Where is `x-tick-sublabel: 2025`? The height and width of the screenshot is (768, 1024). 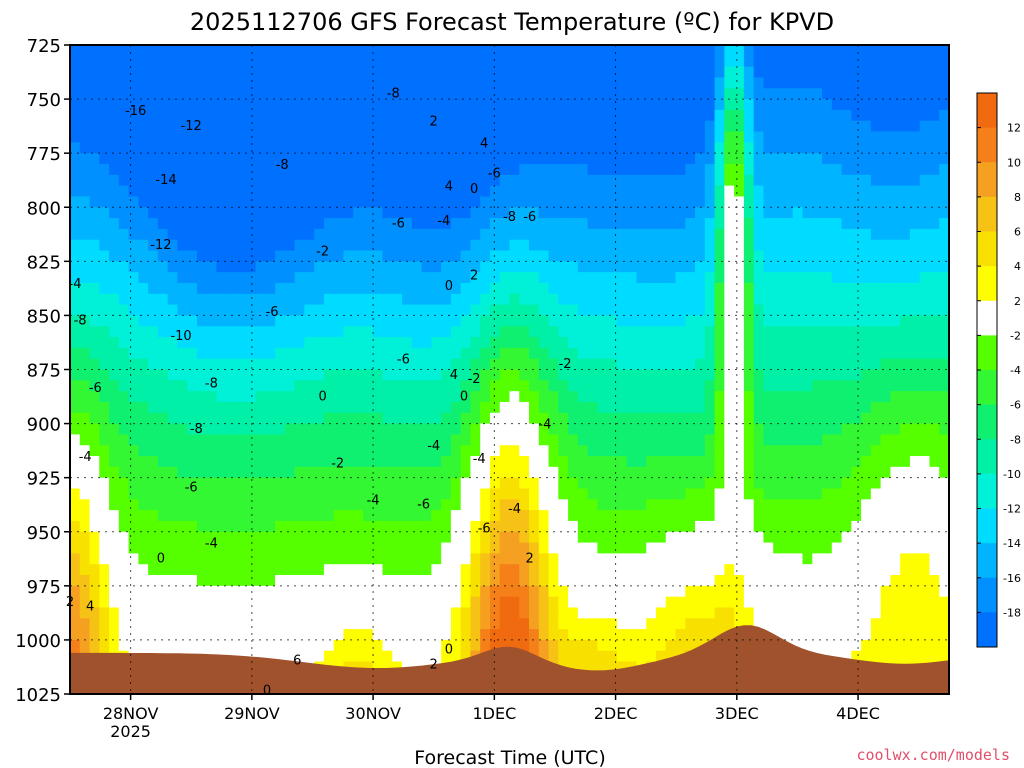 x-tick-sublabel: 2025 is located at coordinates (130, 731).